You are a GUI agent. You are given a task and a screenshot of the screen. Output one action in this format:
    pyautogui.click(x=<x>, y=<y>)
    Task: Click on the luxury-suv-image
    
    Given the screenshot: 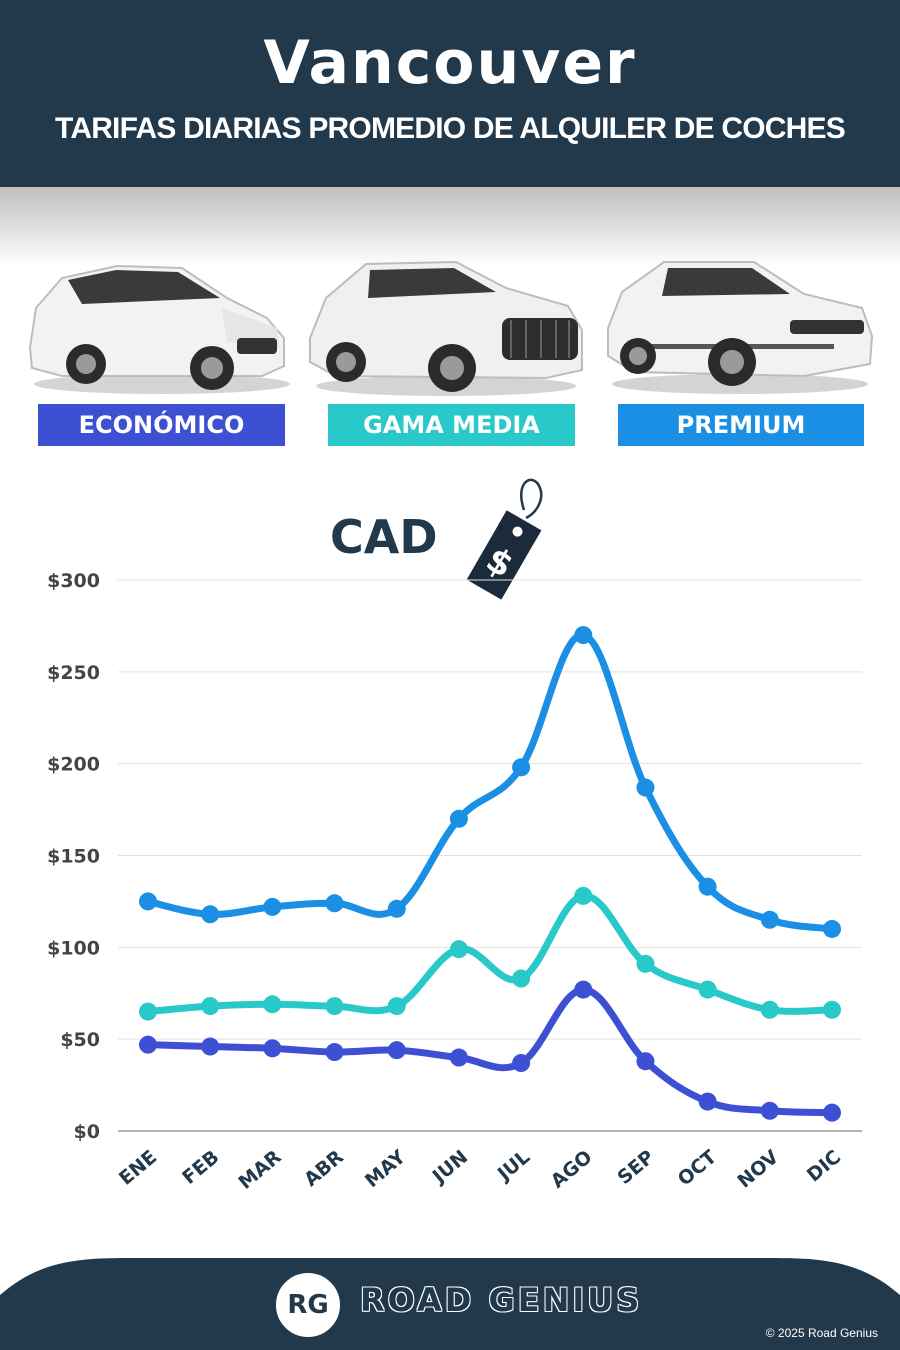 What is the action you would take?
    pyautogui.click(x=740, y=327)
    